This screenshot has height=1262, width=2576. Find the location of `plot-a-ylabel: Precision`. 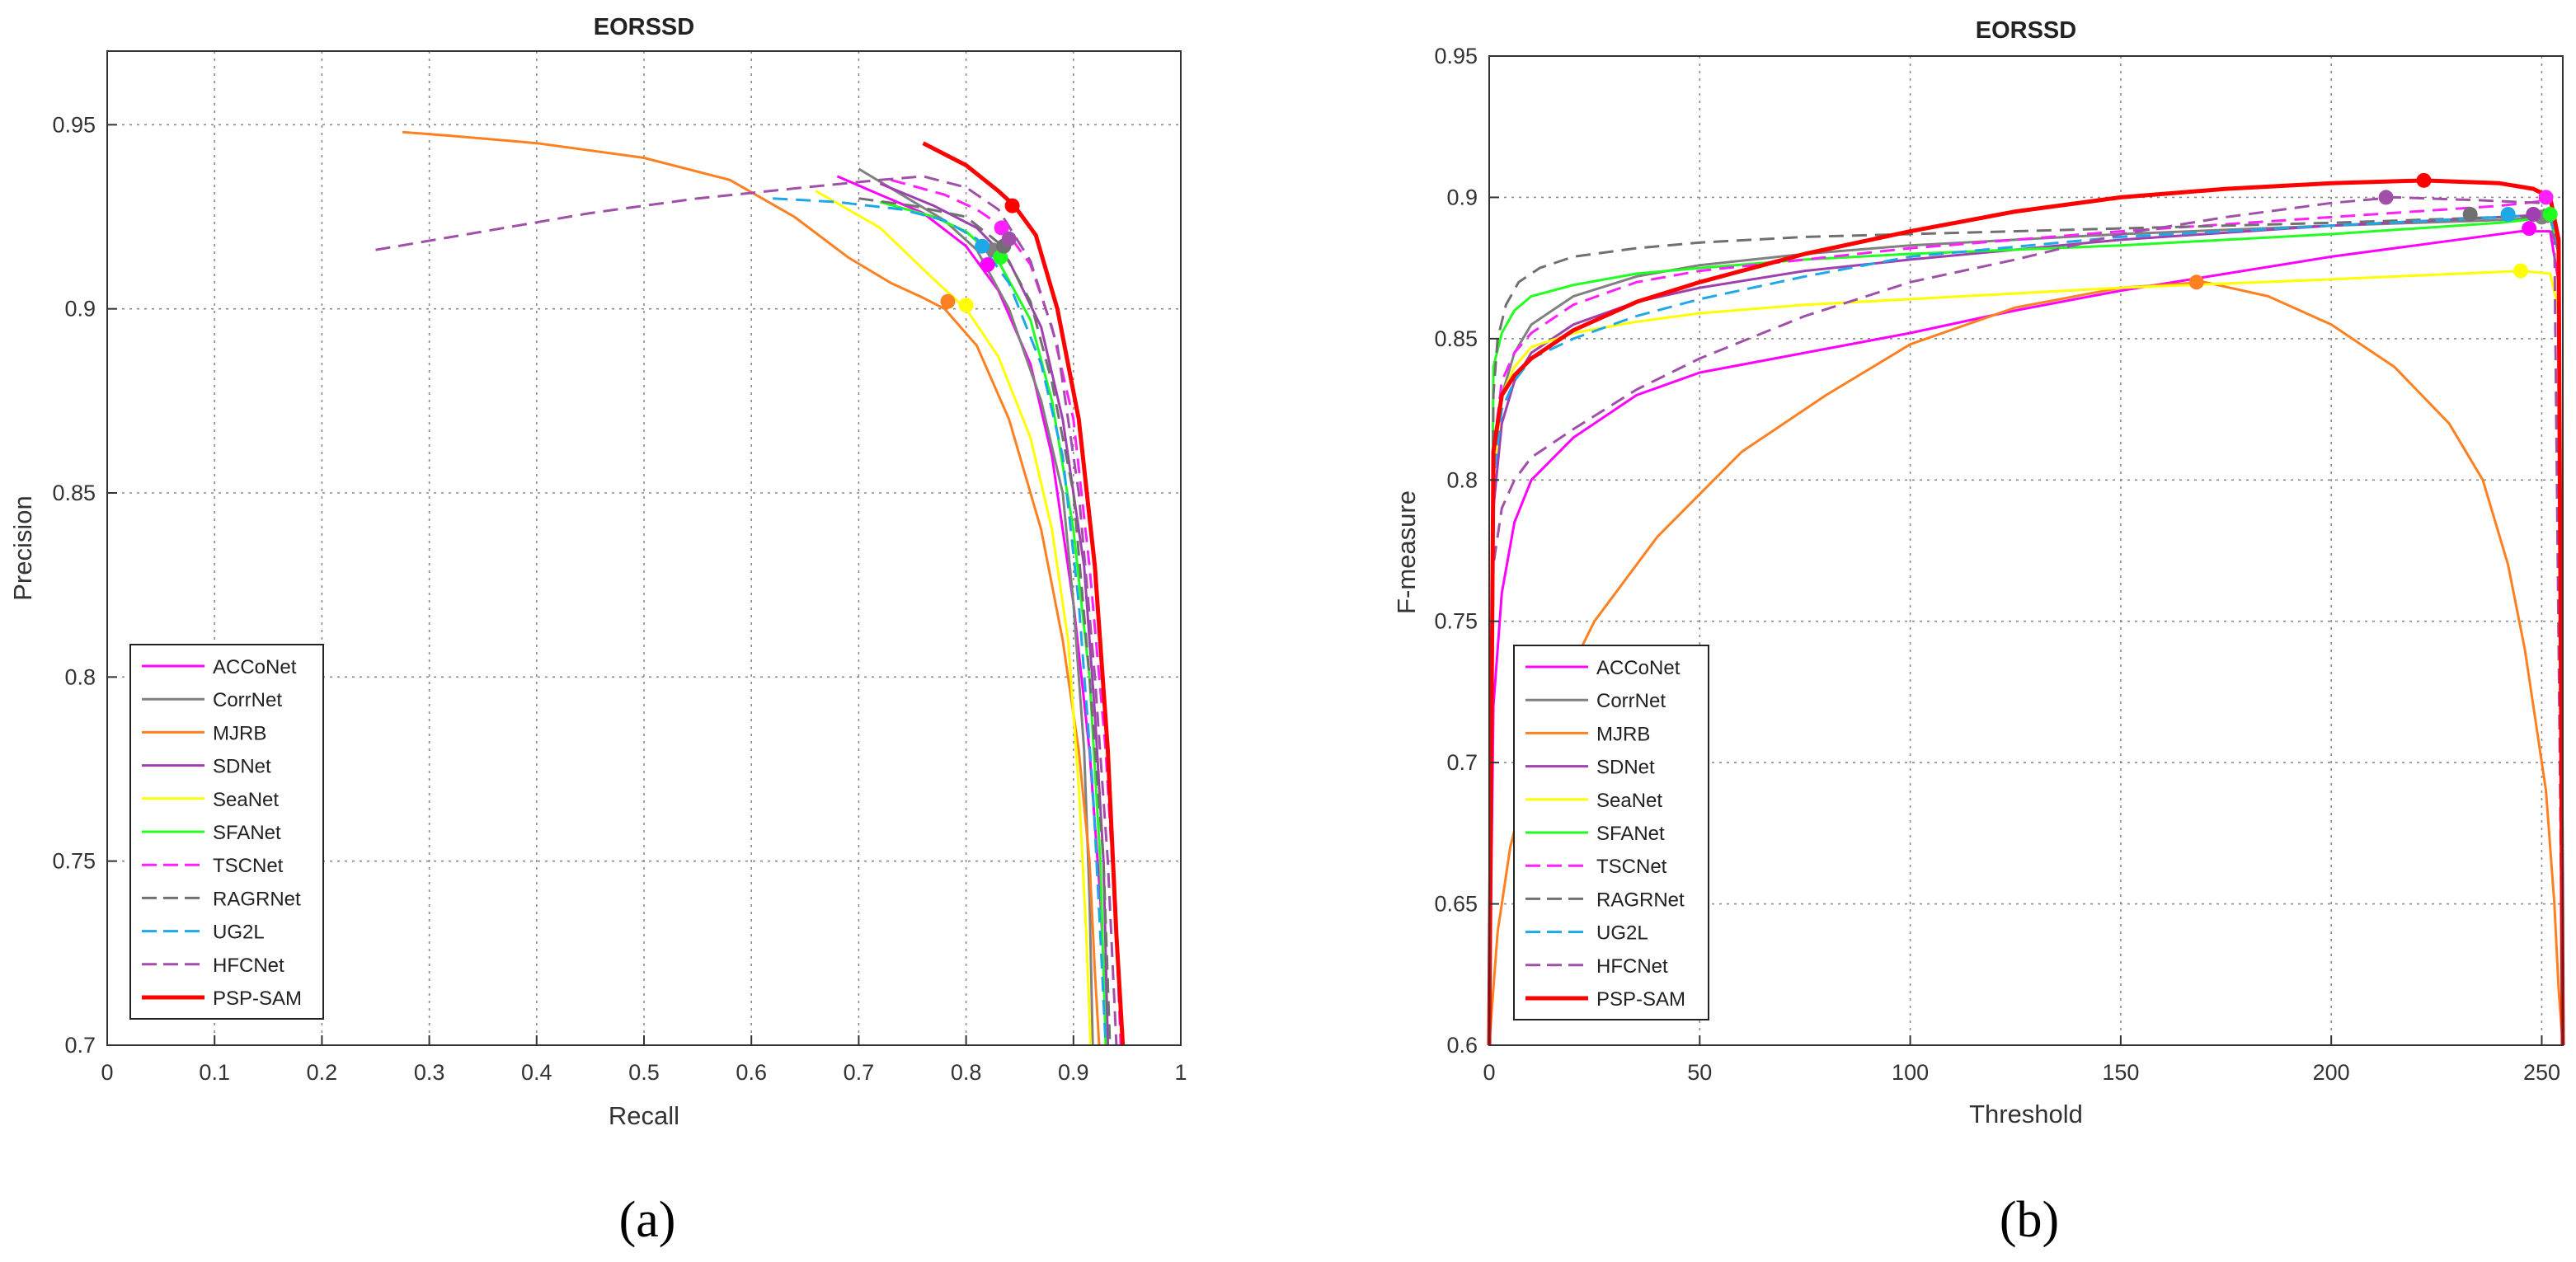

plot-a-ylabel: Precision is located at coordinates (22, 548).